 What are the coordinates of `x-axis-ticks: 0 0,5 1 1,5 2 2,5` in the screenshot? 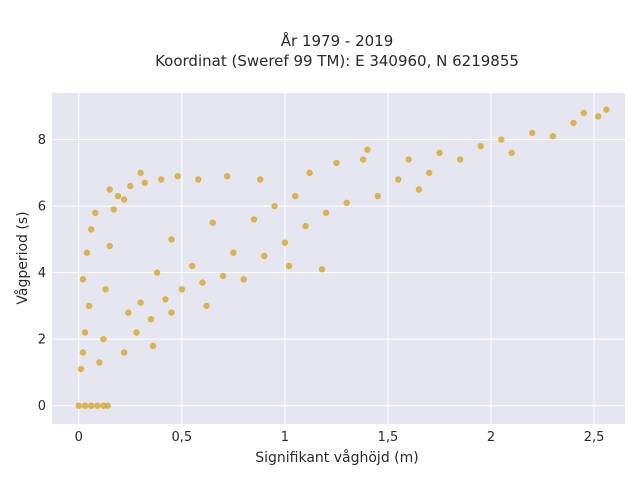 It's located at (340, 437).